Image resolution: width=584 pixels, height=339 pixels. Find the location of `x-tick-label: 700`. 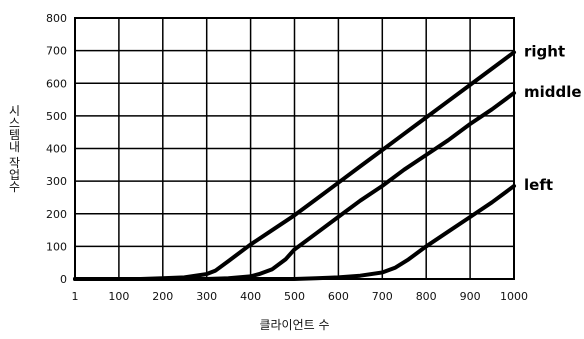

x-tick-label: 700 is located at coordinates (382, 296).